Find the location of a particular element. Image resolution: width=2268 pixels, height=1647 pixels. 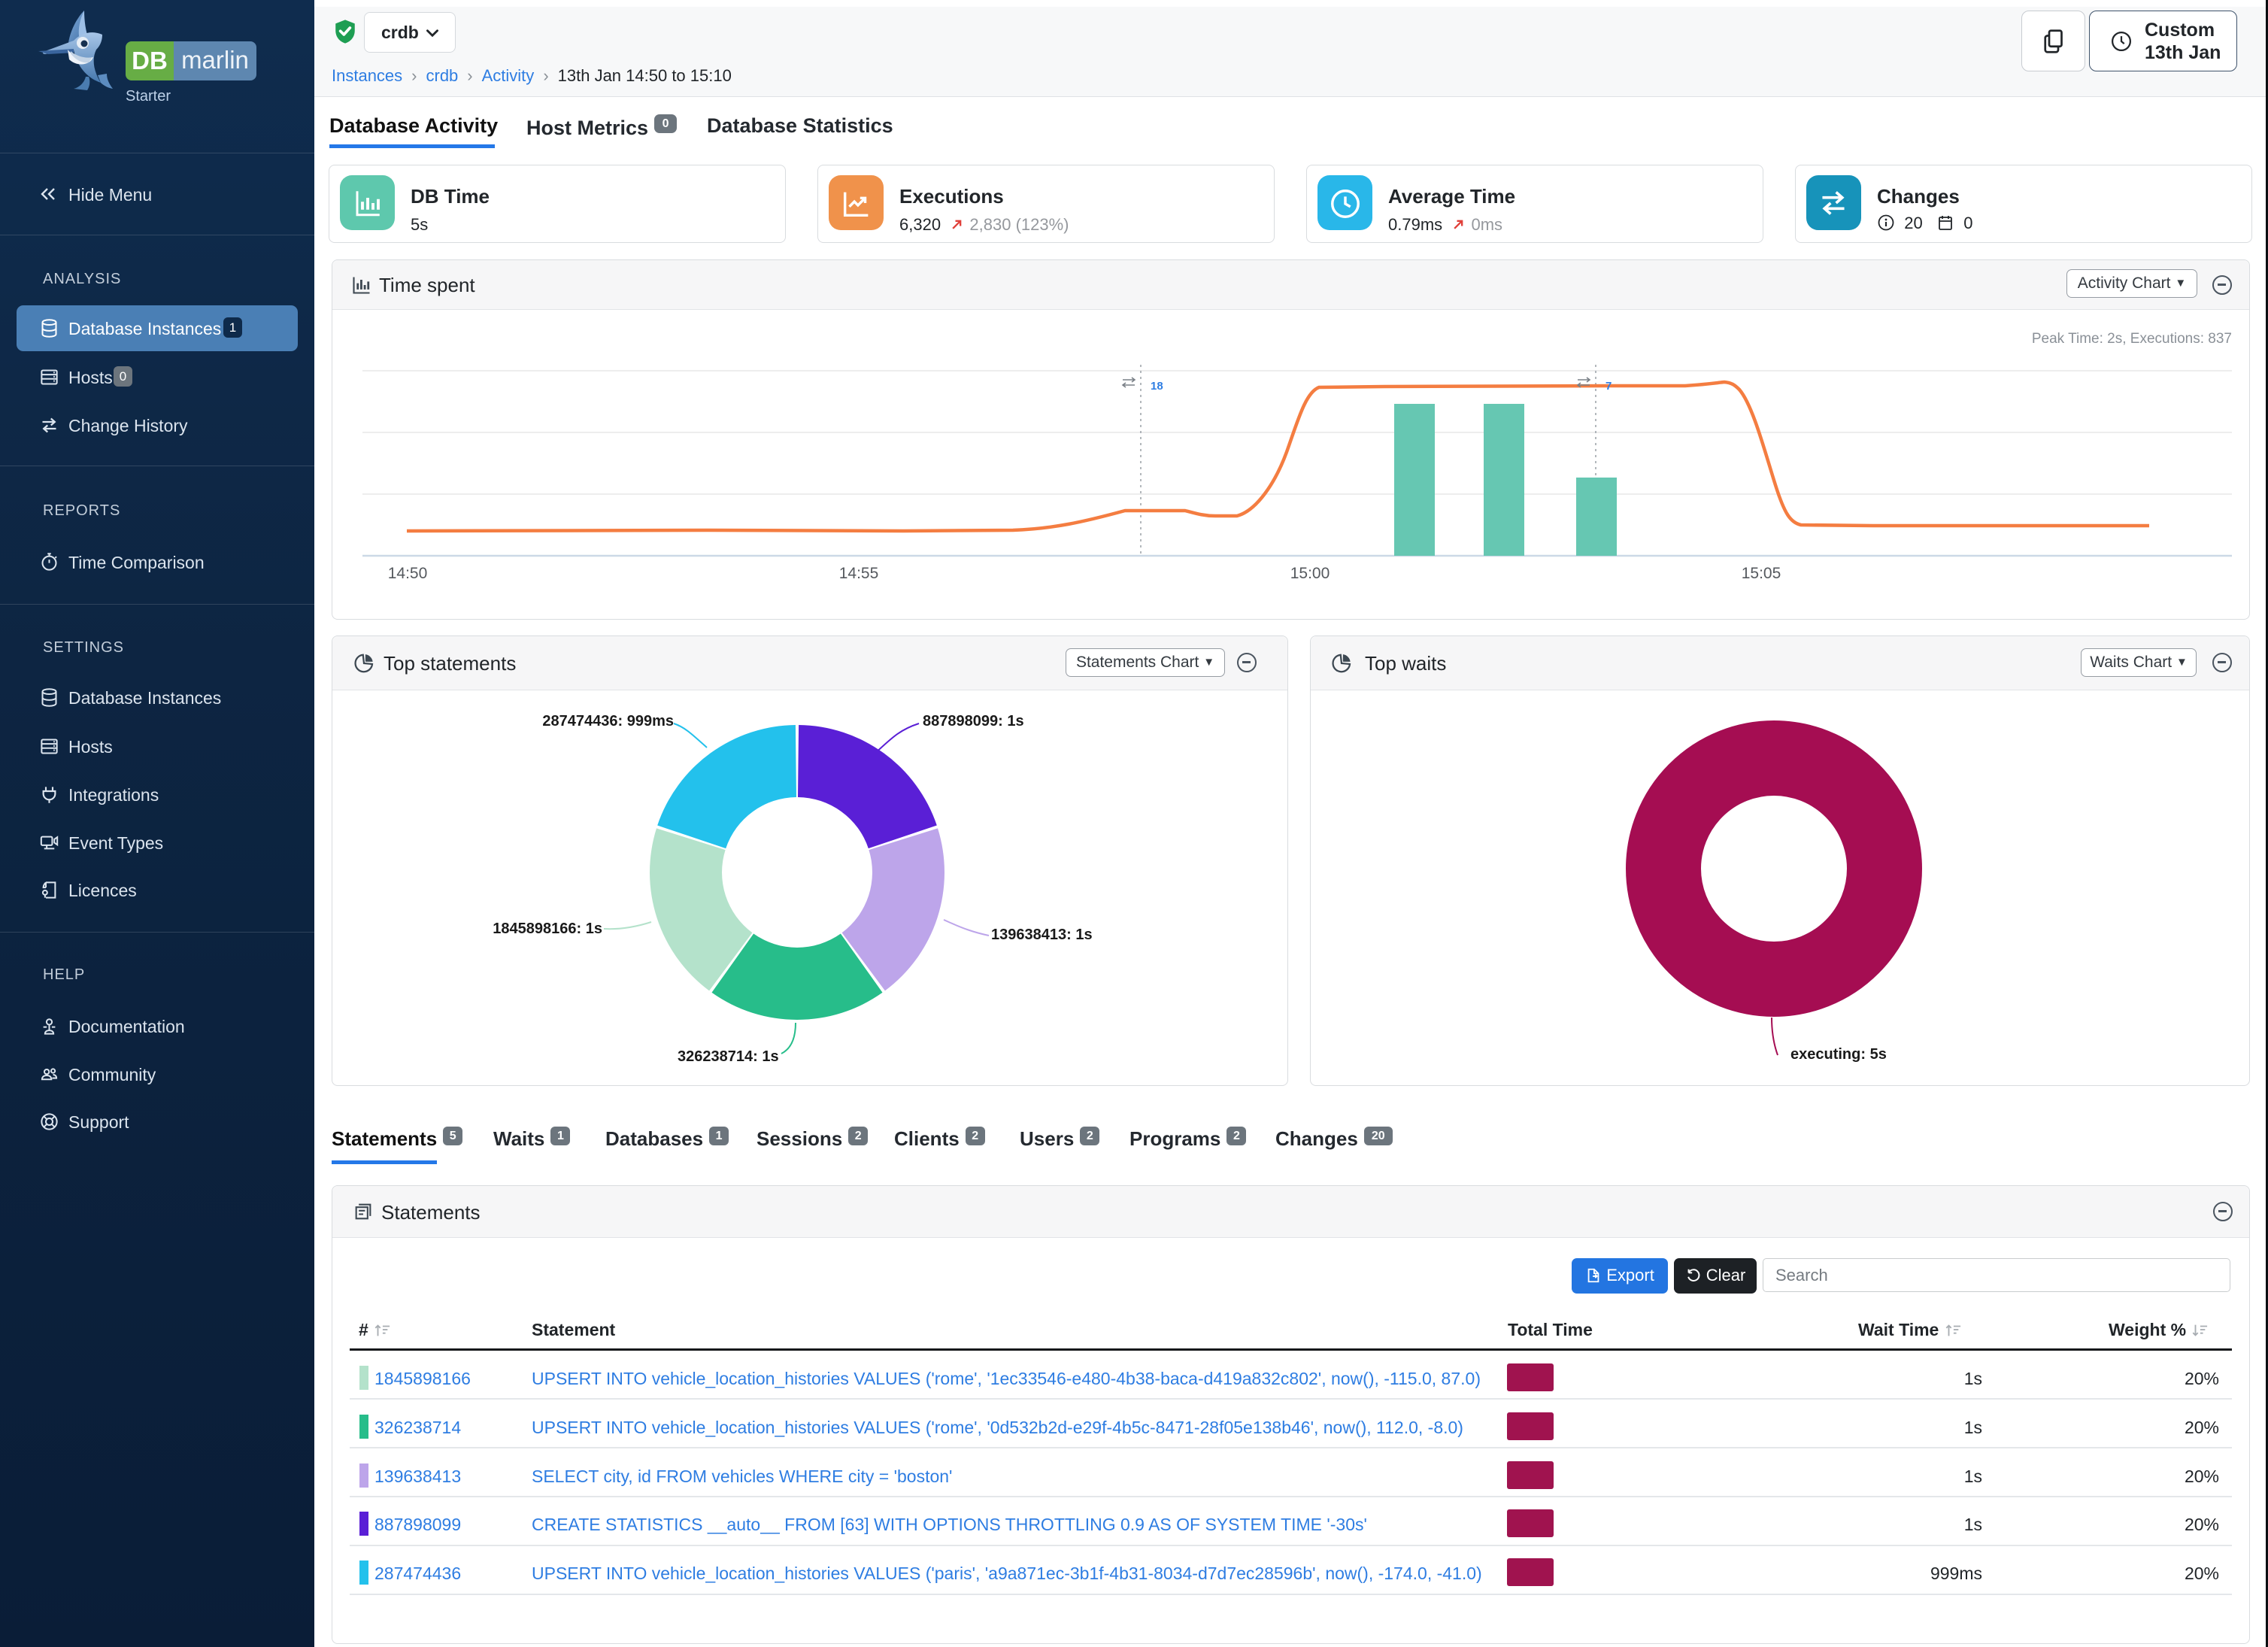

svg-text: 14:50 is located at coordinates (408, 573).